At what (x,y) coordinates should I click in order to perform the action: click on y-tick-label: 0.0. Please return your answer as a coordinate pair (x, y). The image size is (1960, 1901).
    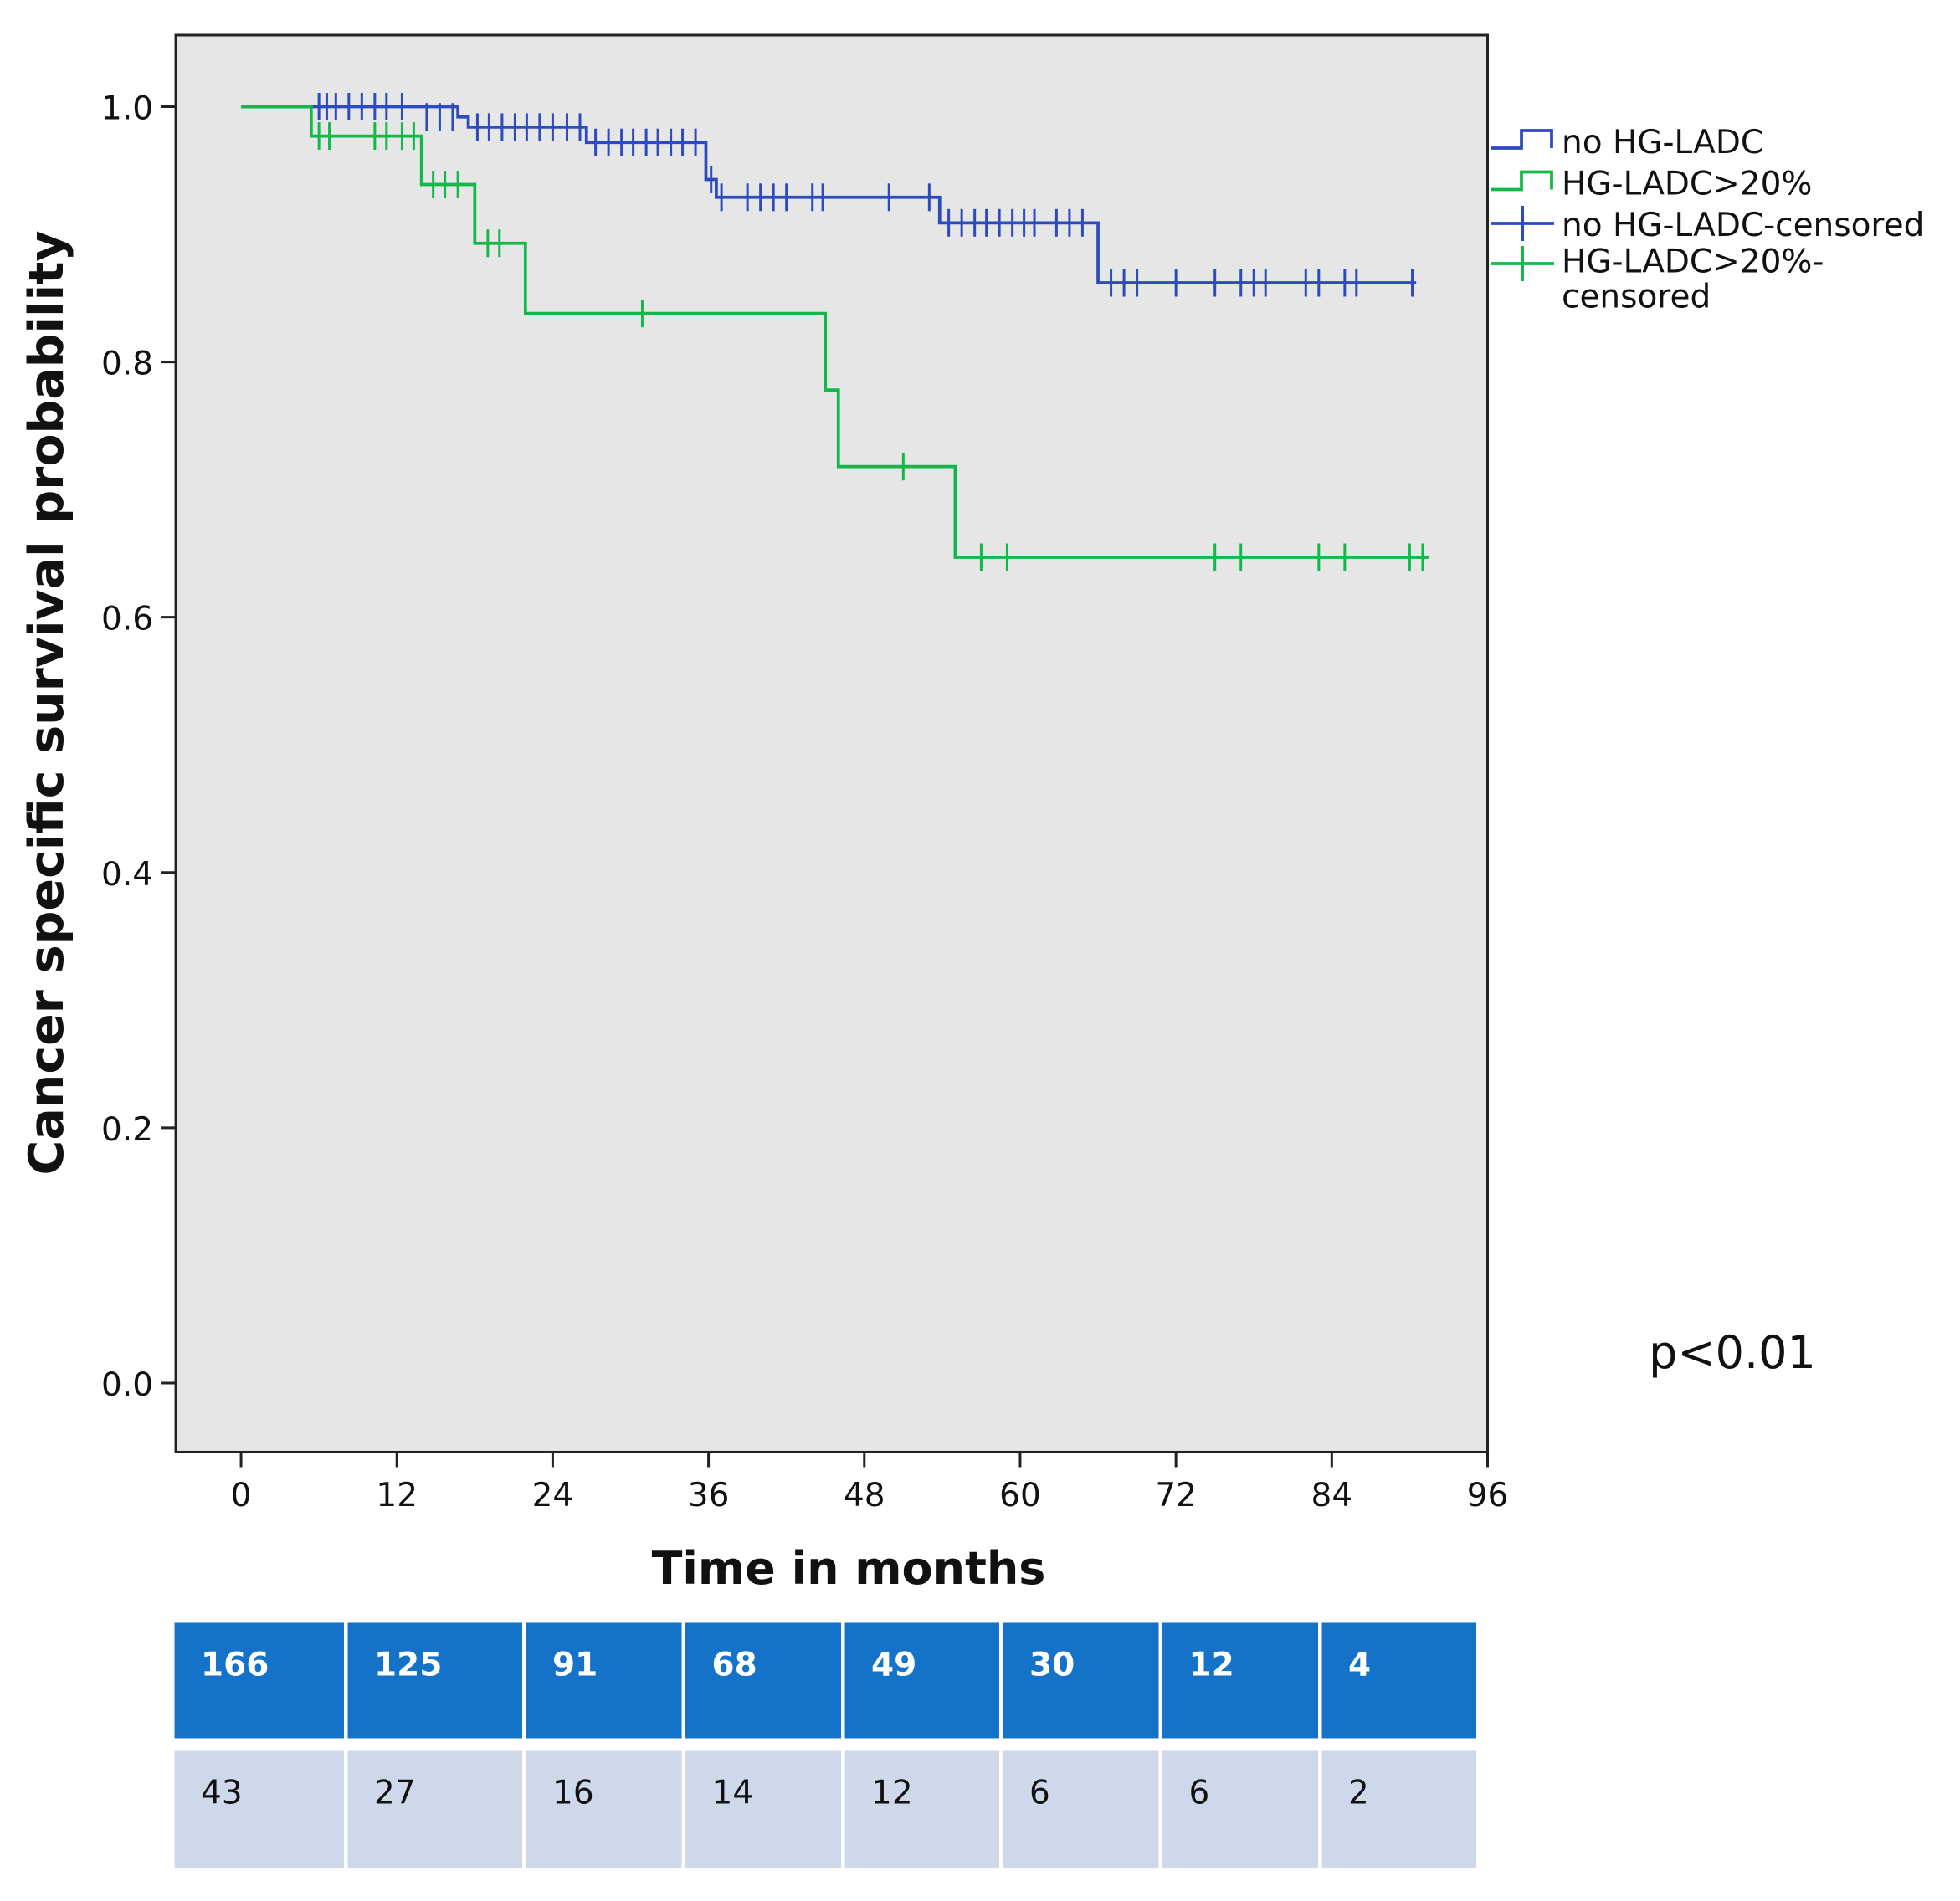
    Looking at the image, I should click on (127, 1385).